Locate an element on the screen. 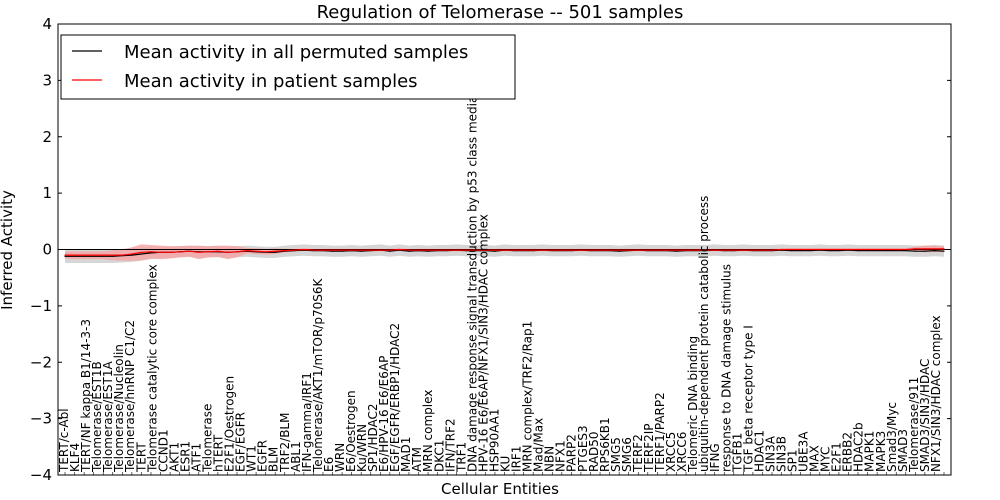 The image size is (1000, 500). entity-label: RAD50 is located at coordinates (594, 451).